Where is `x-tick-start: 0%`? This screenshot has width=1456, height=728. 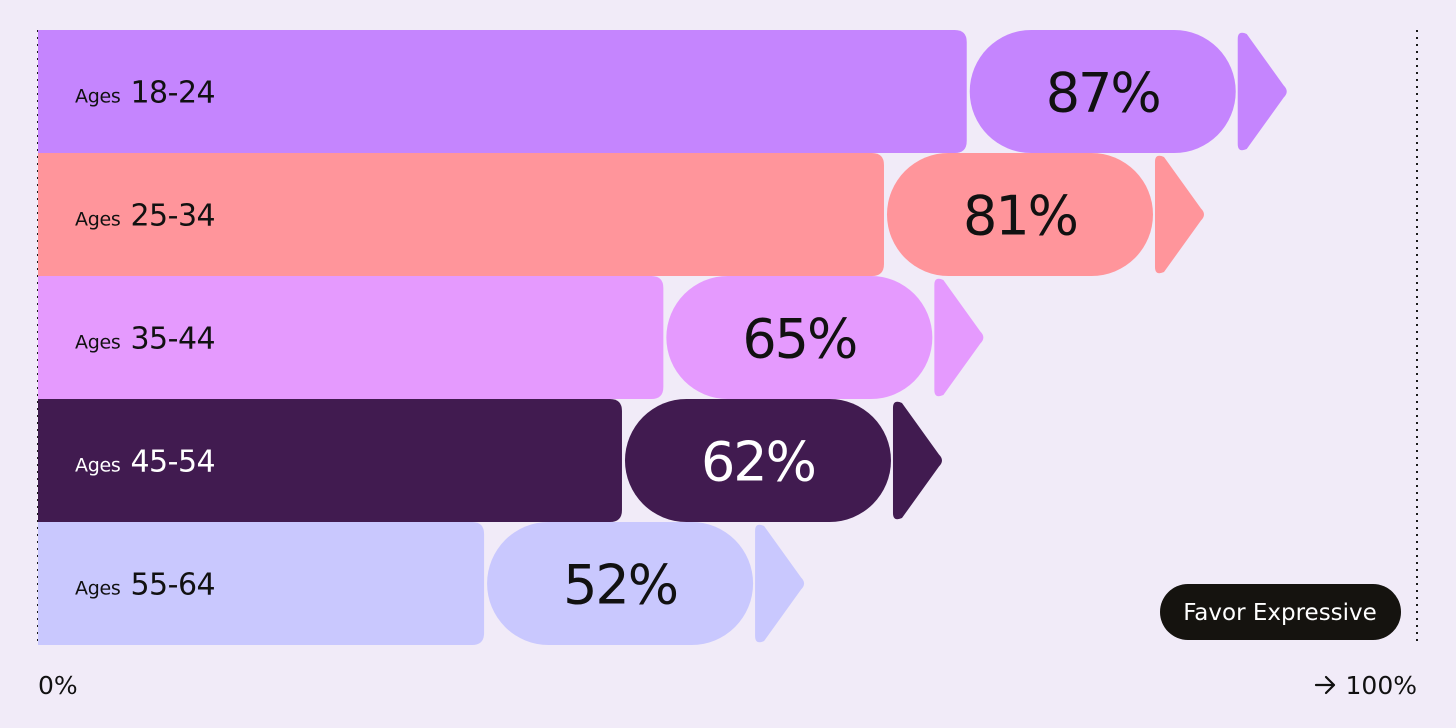
x-tick-start: 0% is located at coordinates (58, 685).